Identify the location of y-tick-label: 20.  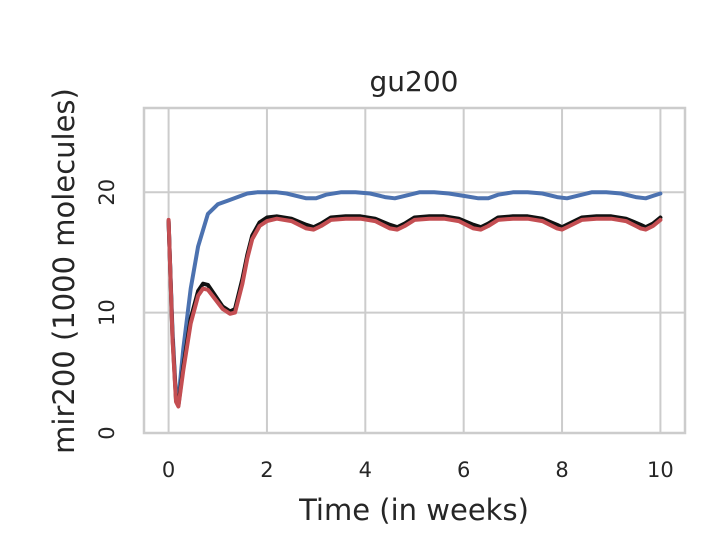
(107, 192).